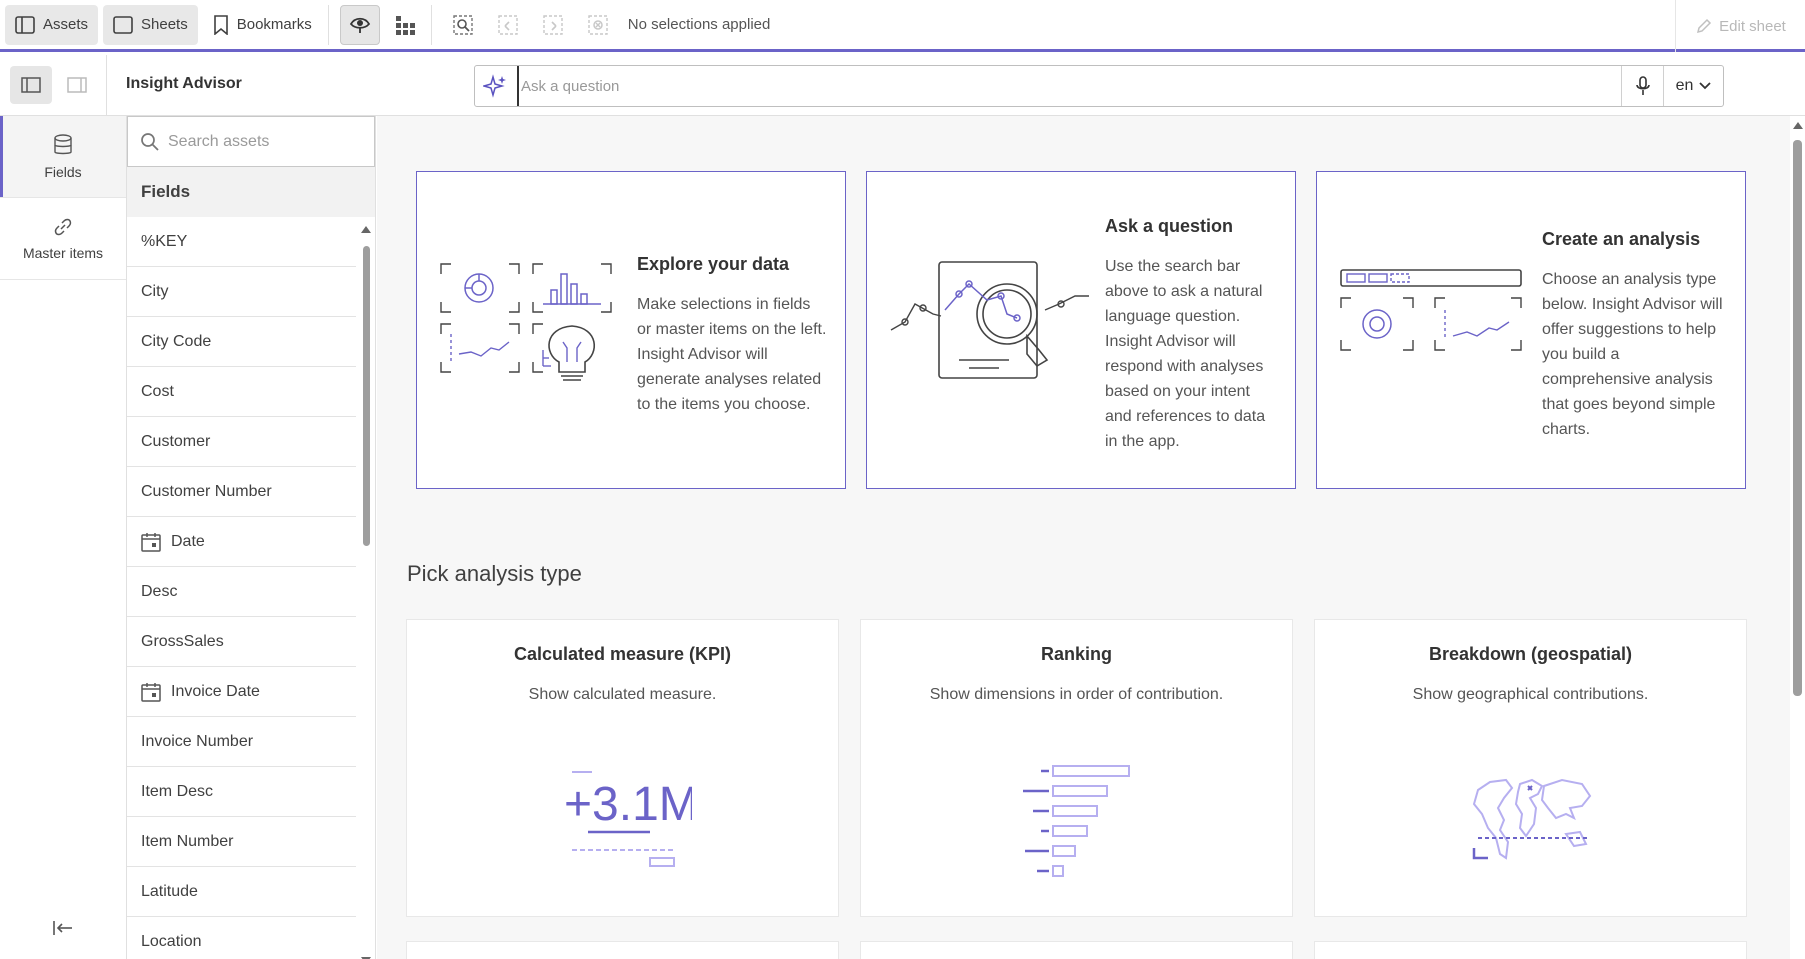 This screenshot has height=959, width=1805. I want to click on fields-scroll-thumb, so click(366, 396).